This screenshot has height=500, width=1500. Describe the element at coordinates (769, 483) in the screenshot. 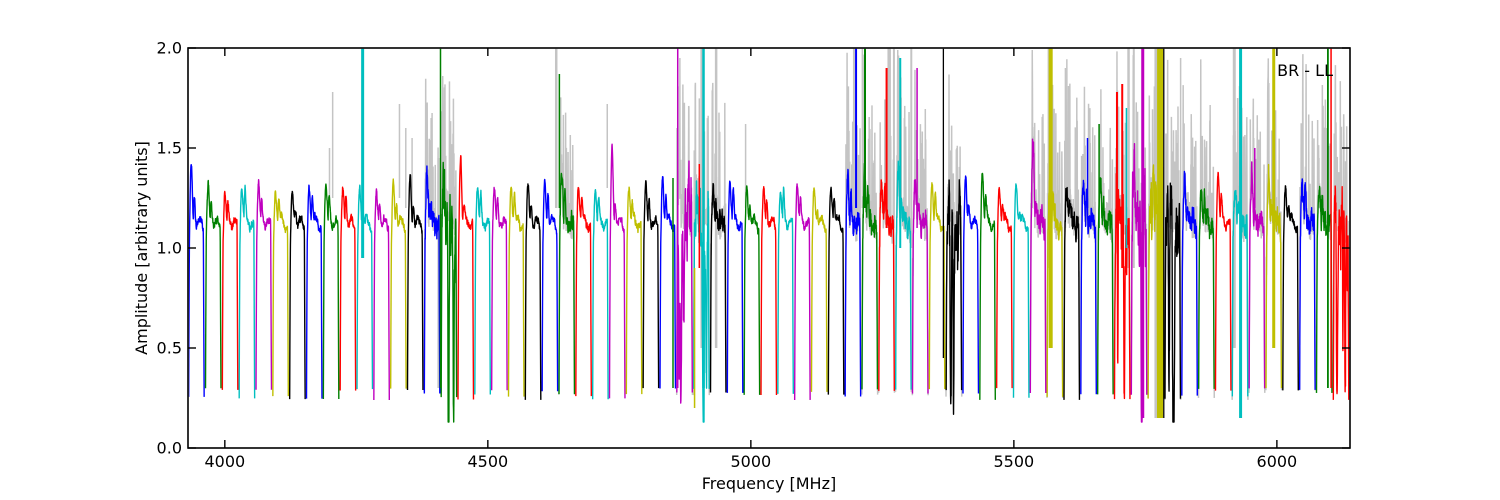

I see `x-axis-label: Frequency [MHz]` at that location.